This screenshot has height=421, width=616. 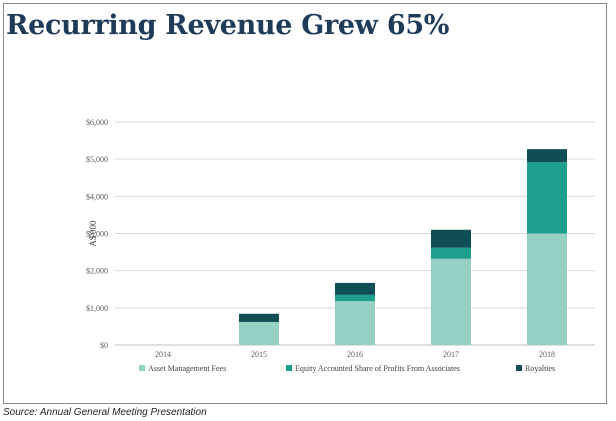 I want to click on bar-segment-0-2016, so click(x=355, y=323).